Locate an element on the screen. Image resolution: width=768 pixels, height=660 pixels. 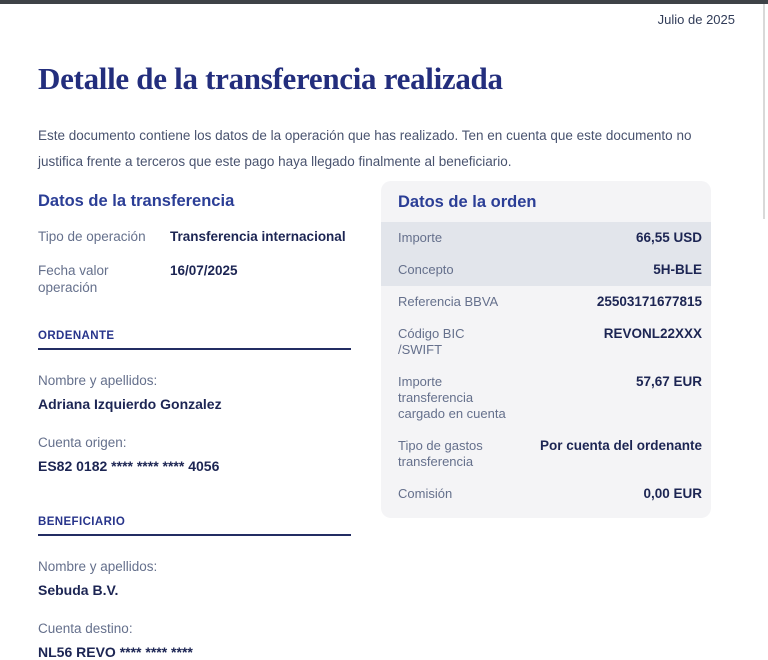
beneficiary-name-field: Nombre y apellidos: Sebuda B.V. is located at coordinates (194, 578).